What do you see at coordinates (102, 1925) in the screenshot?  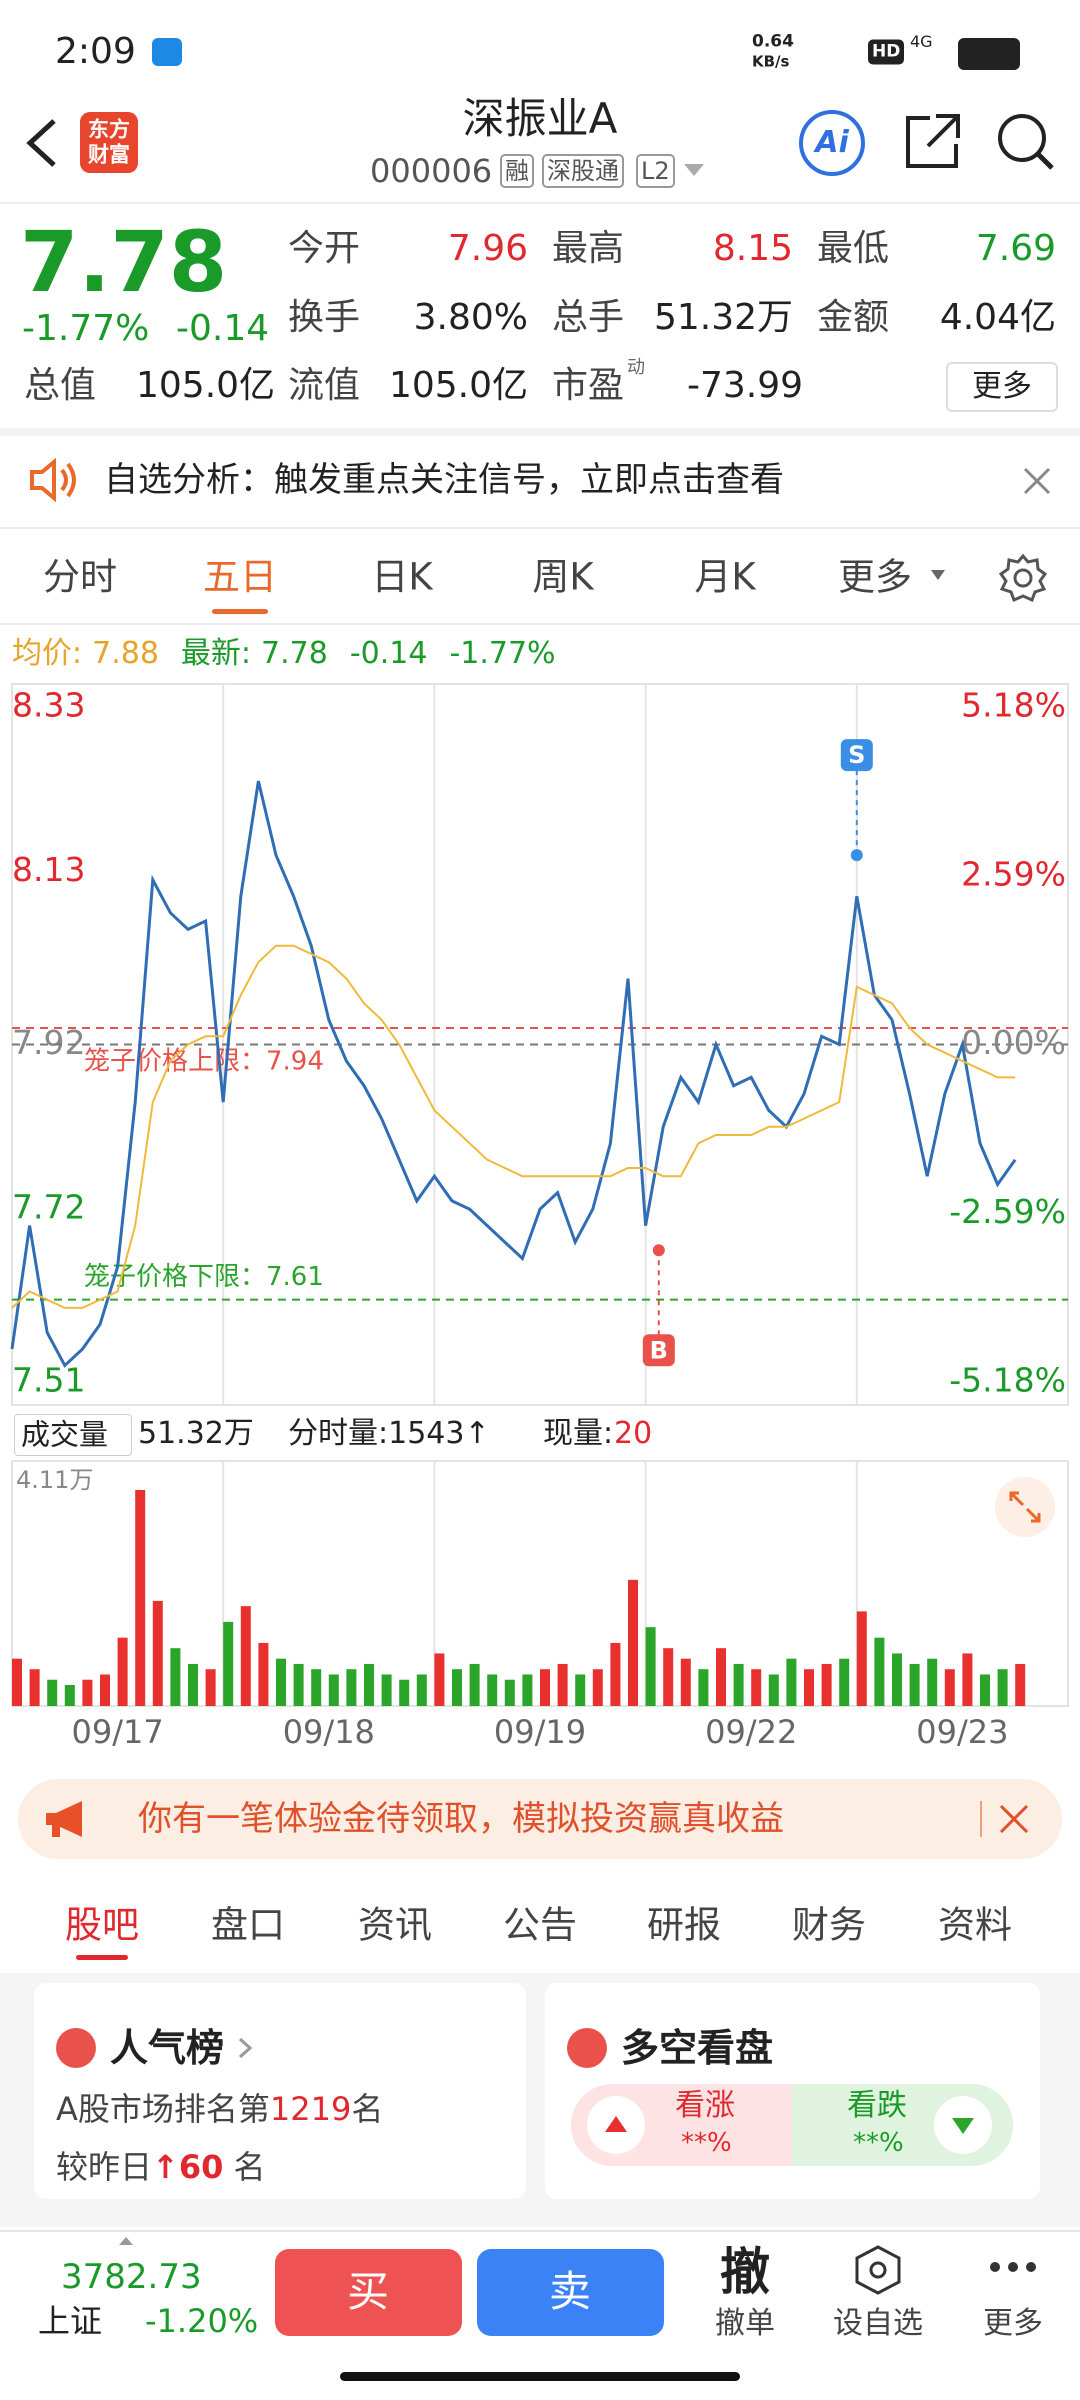 I see `section-tab-active: 股吧` at bounding box center [102, 1925].